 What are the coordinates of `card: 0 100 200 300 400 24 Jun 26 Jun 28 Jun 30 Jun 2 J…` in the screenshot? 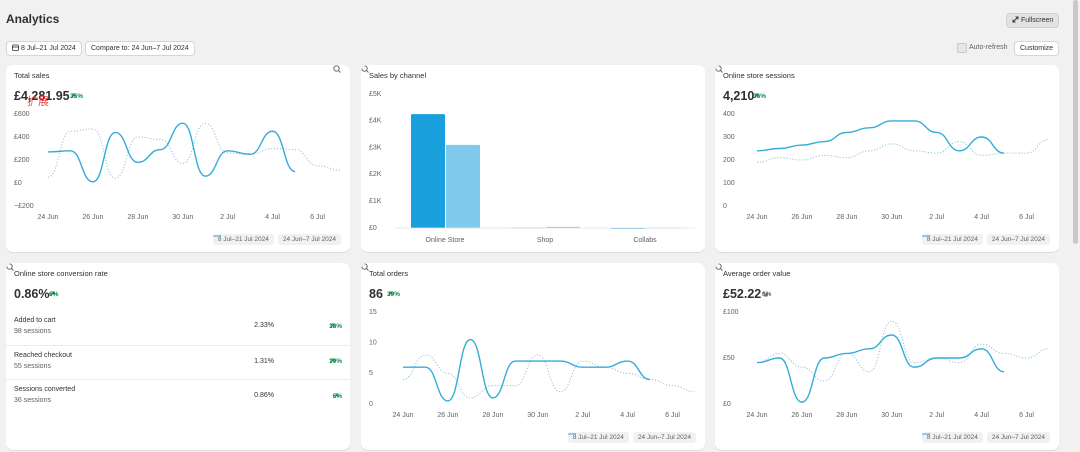 It's located at (887, 158).